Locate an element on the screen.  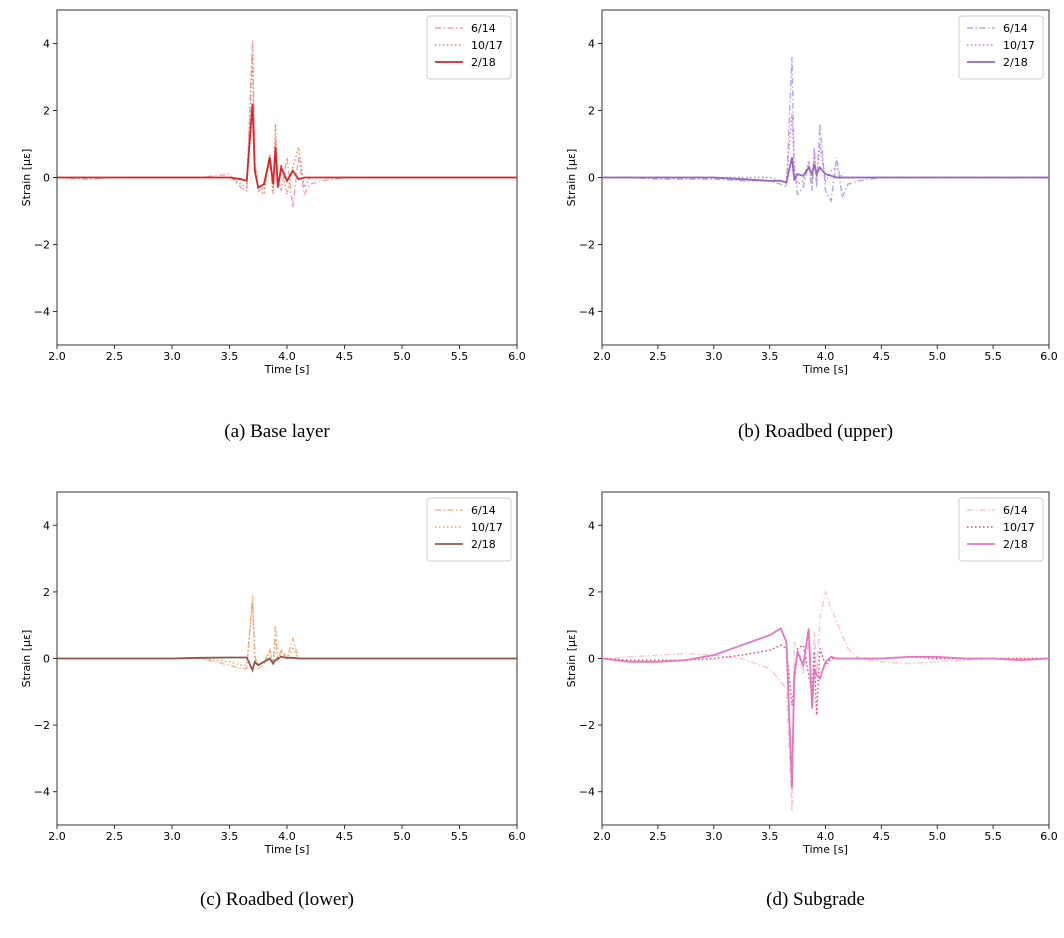
caption: (c) Roadbed (lower) is located at coordinates (277, 899).